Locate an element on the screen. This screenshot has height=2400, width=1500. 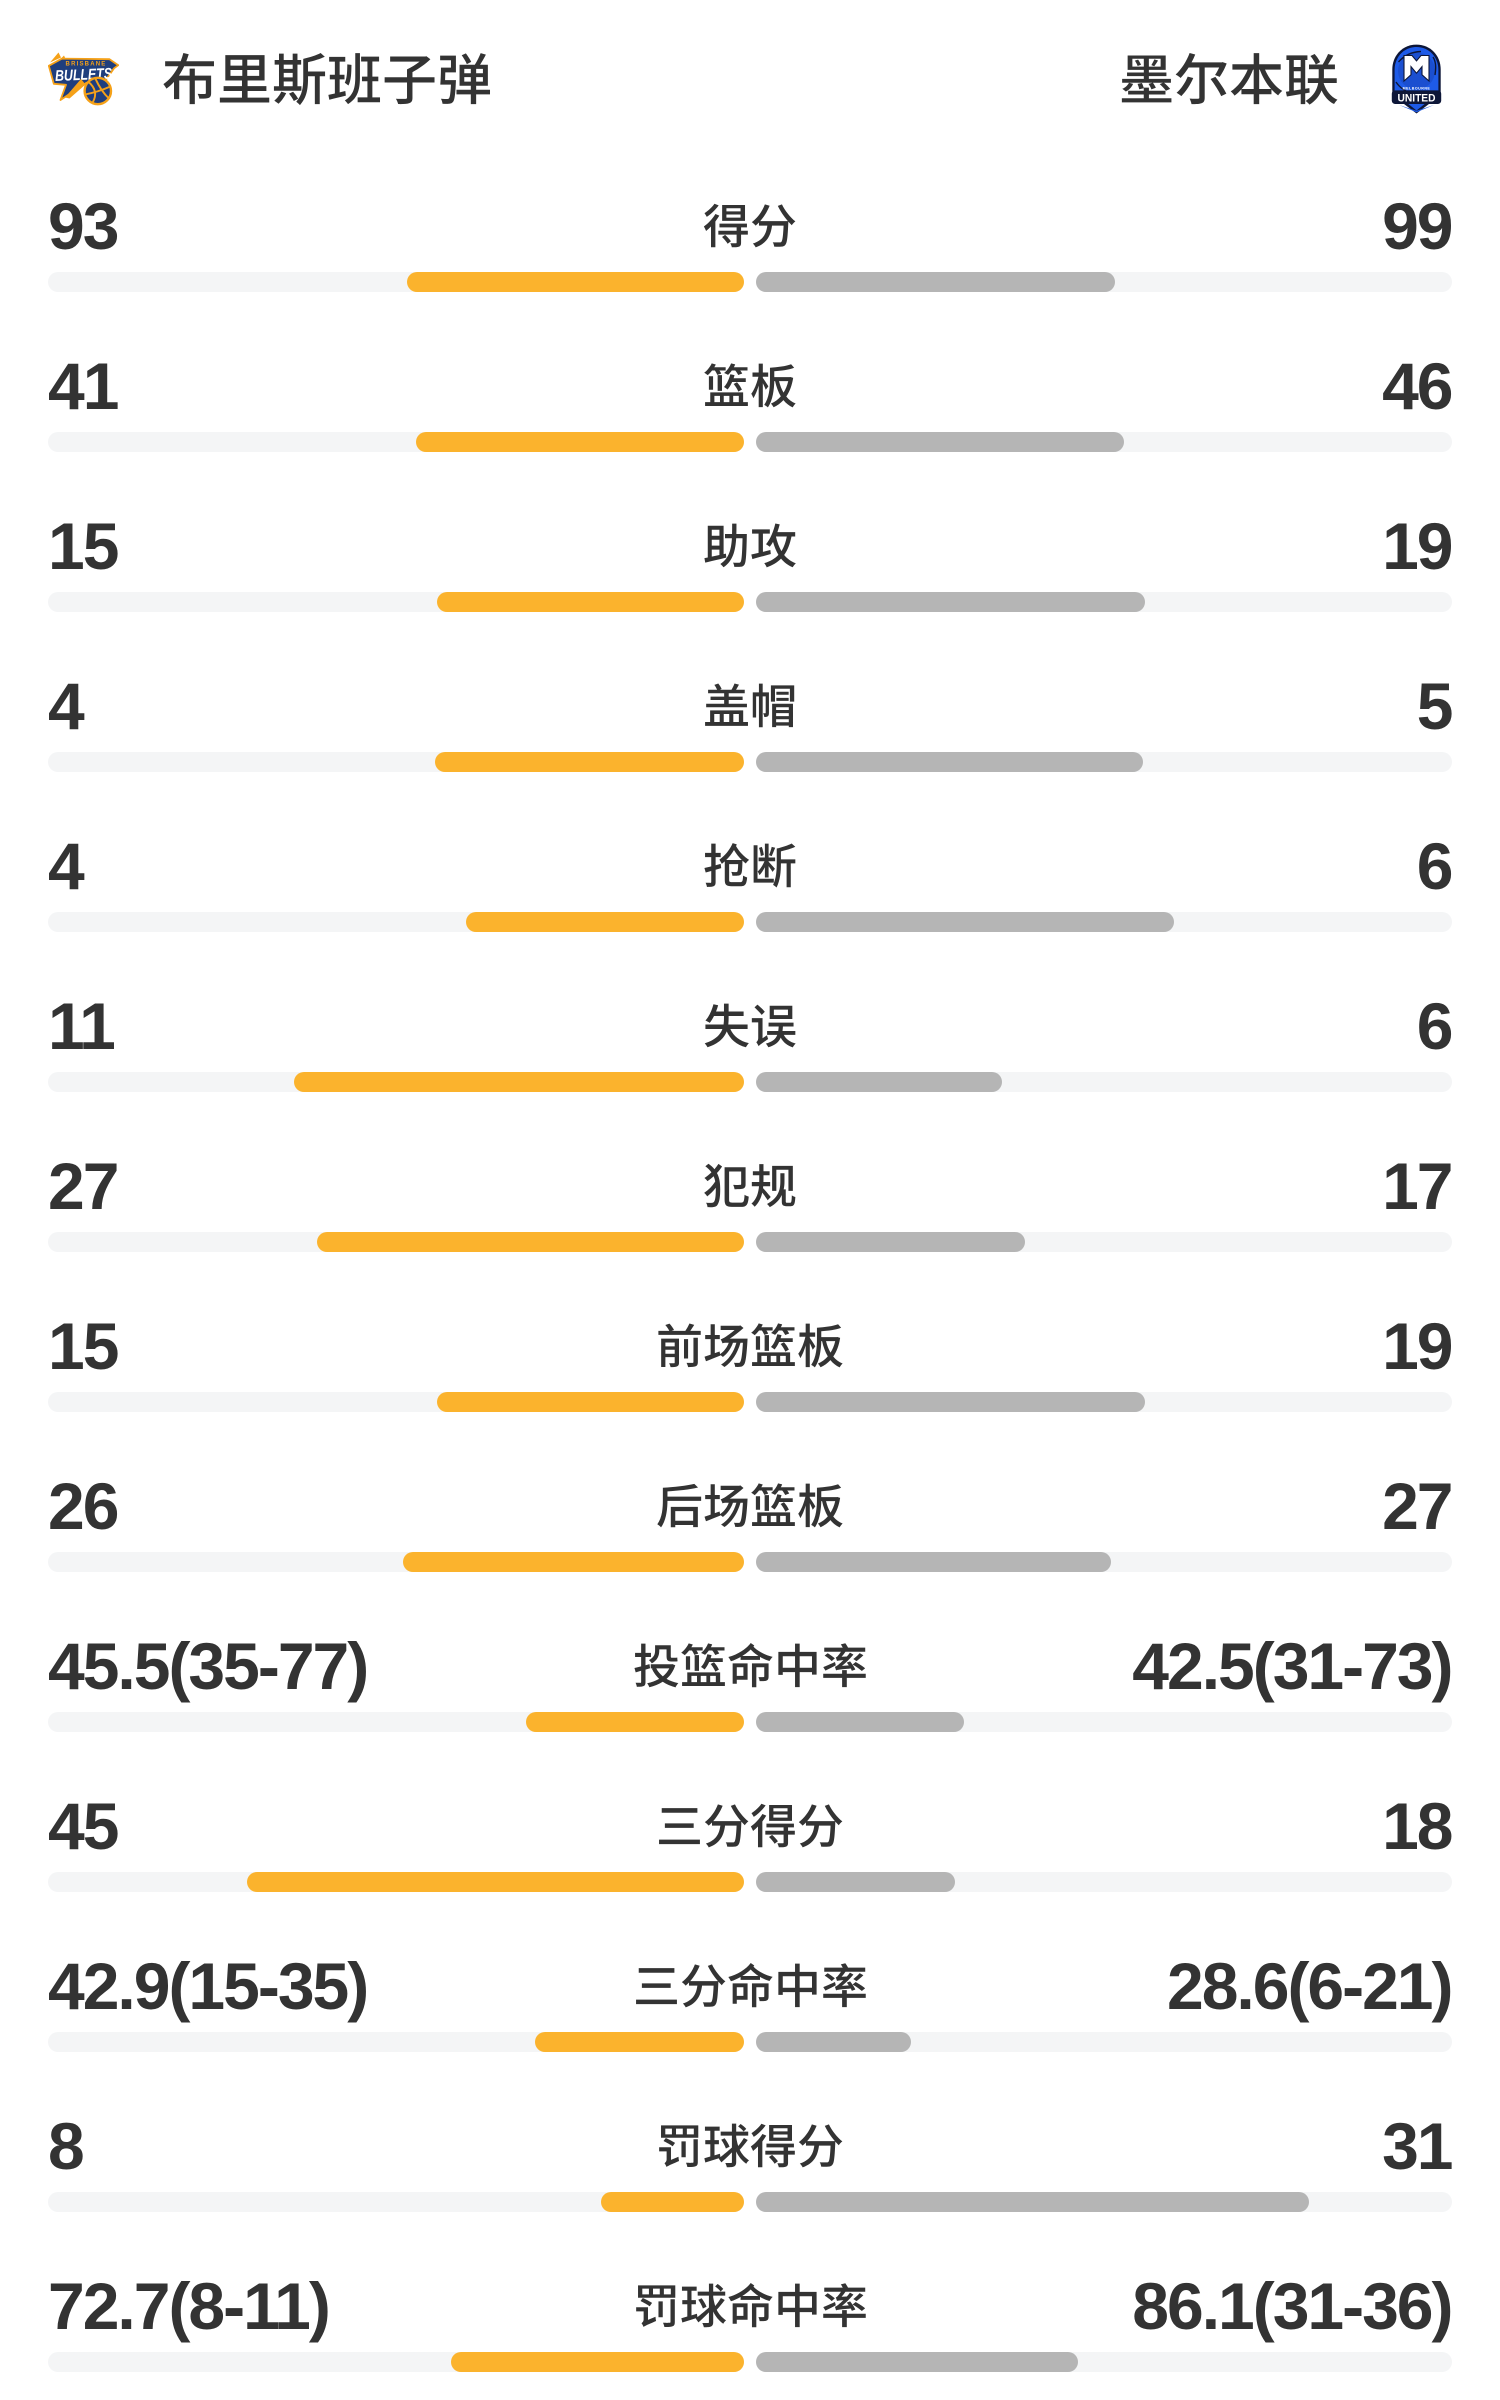
svg-text: UNITED is located at coordinates (1417, 99).